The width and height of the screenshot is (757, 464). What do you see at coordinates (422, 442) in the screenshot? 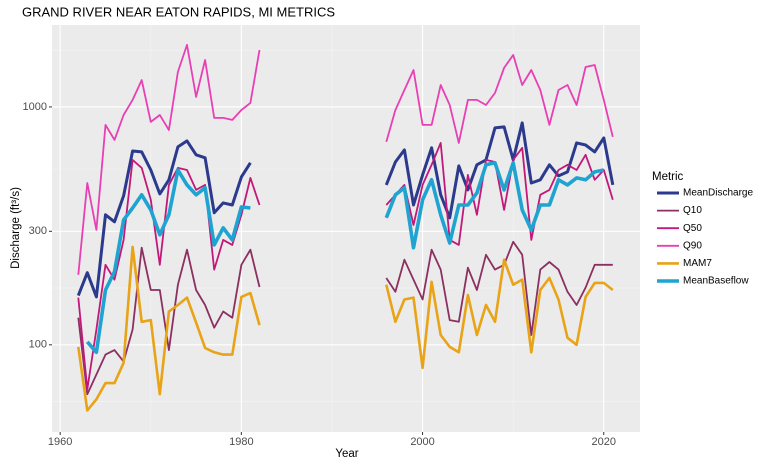
I see `x-tick-label: 2000` at bounding box center [422, 442].